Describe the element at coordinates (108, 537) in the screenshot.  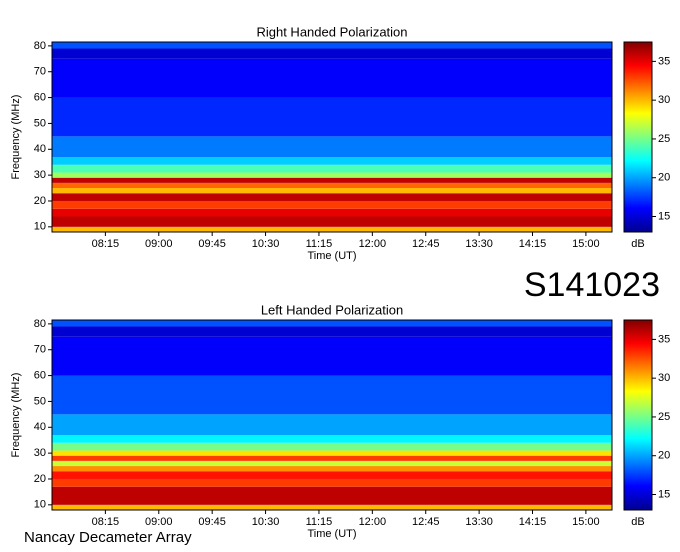
I see `source-label: Nancay Decameter Array` at that location.